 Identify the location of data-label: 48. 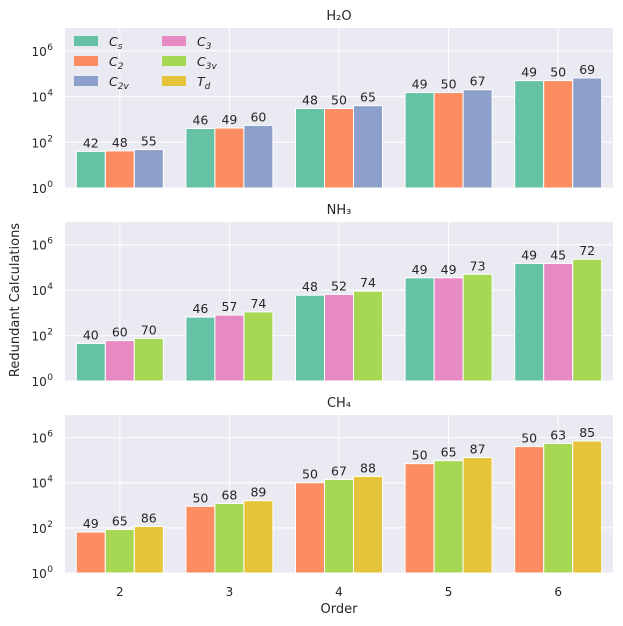
(120, 142).